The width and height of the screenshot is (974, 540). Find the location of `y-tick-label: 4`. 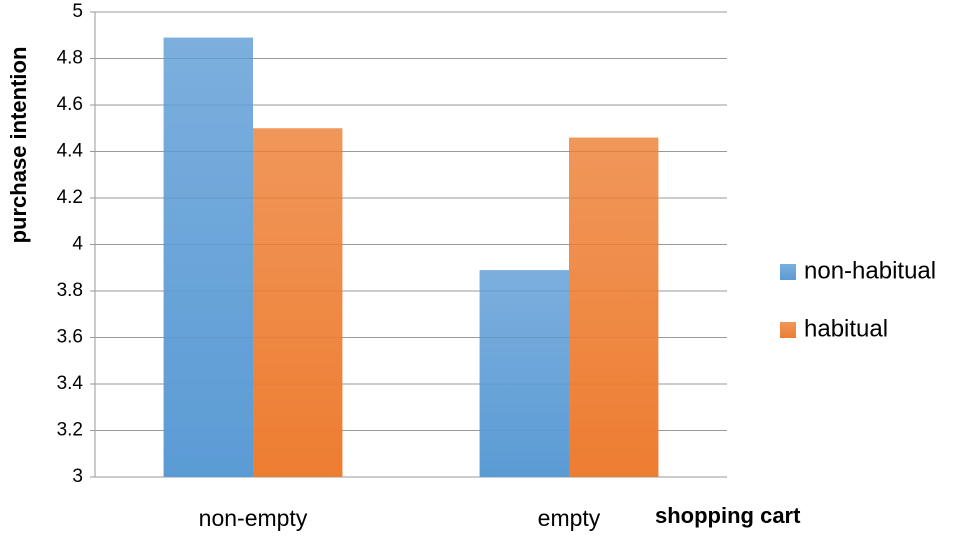

y-tick-label: 4 is located at coordinates (77, 244).